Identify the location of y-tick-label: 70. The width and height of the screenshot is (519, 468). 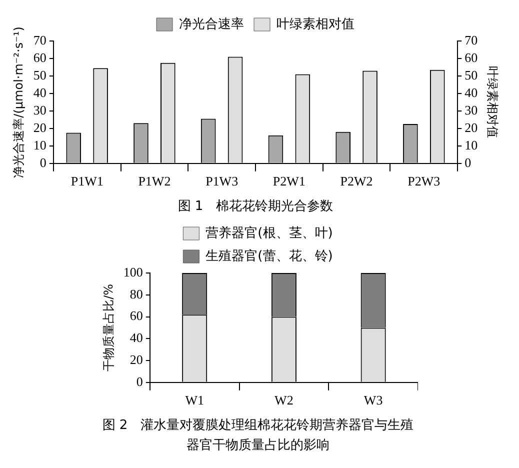
(39, 40).